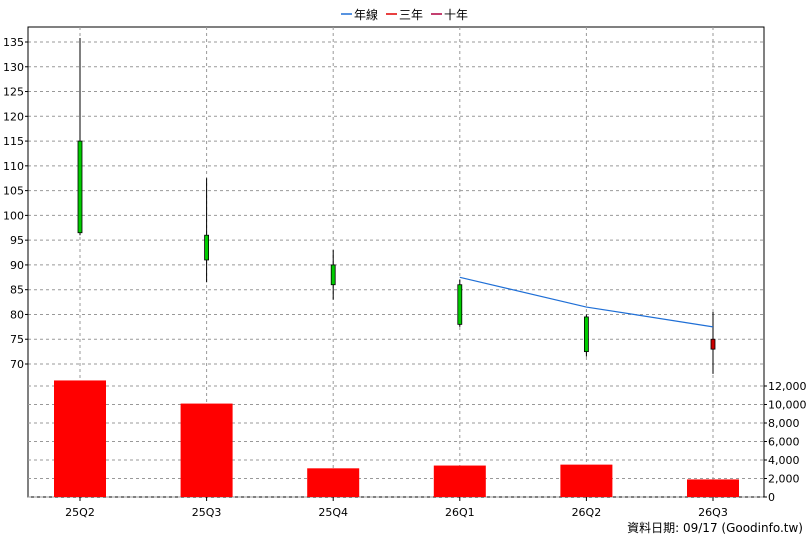 Image resolution: width=808 pixels, height=540 pixels. I want to click on volume-tick-label: 2,000, so click(784, 479).